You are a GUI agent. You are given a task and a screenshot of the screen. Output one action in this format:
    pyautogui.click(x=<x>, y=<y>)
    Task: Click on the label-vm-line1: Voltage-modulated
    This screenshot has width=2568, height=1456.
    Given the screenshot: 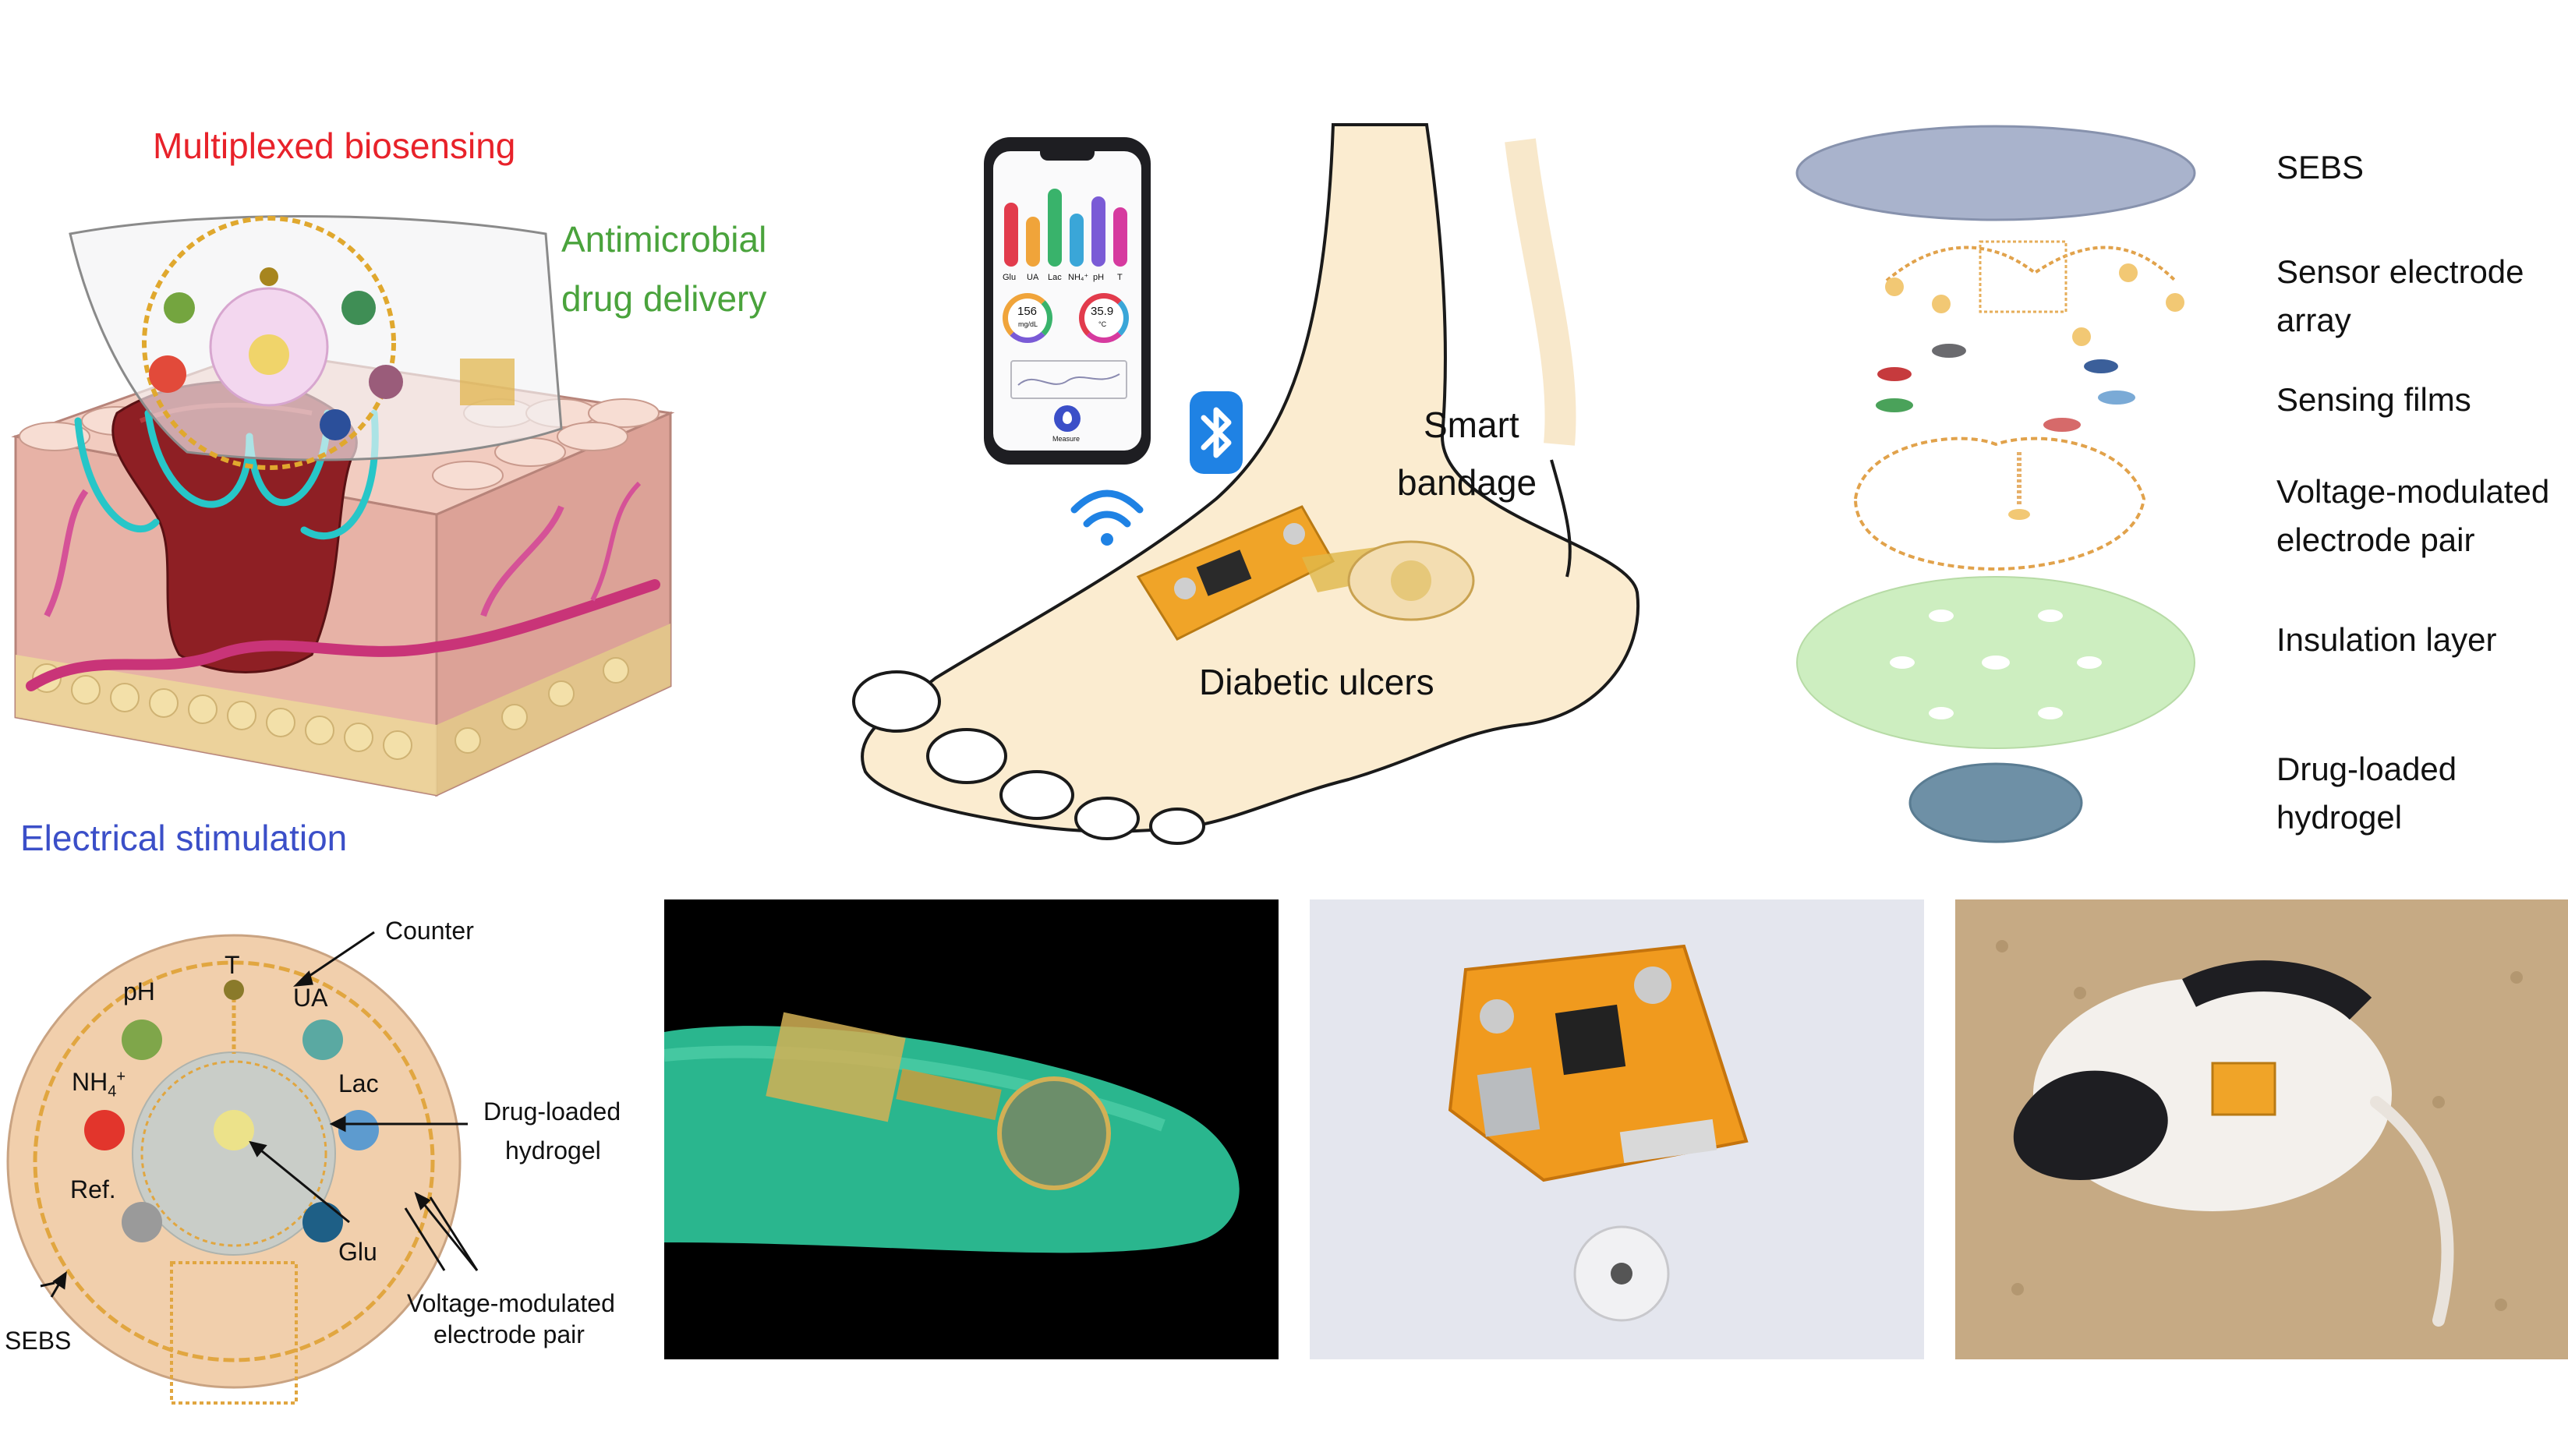 What is the action you would take?
    pyautogui.click(x=511, y=1303)
    